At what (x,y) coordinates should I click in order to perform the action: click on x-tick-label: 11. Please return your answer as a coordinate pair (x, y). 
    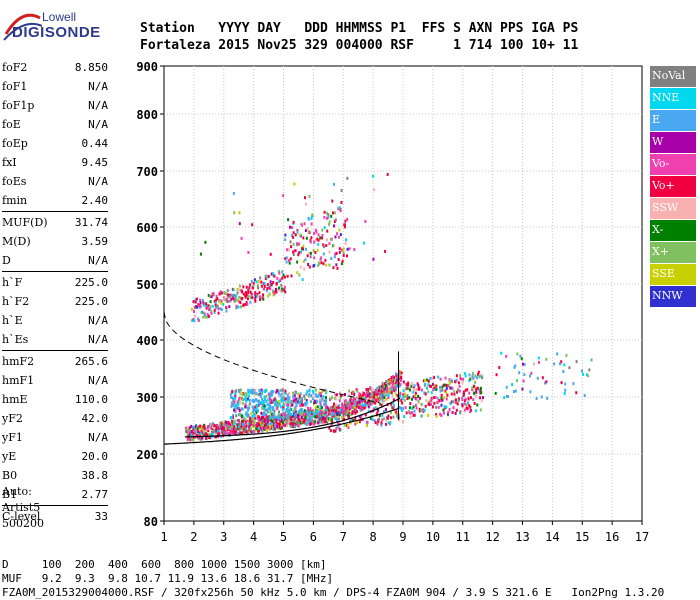
    Looking at the image, I should click on (463, 537).